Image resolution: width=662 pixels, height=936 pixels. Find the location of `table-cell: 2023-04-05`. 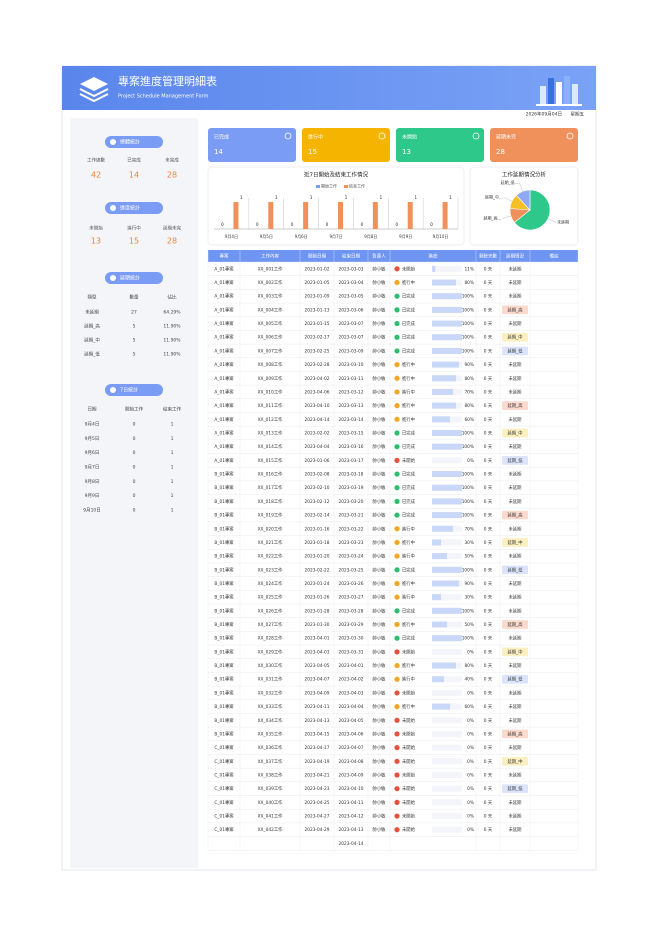

table-cell: 2023-04-05 is located at coordinates (351, 721).